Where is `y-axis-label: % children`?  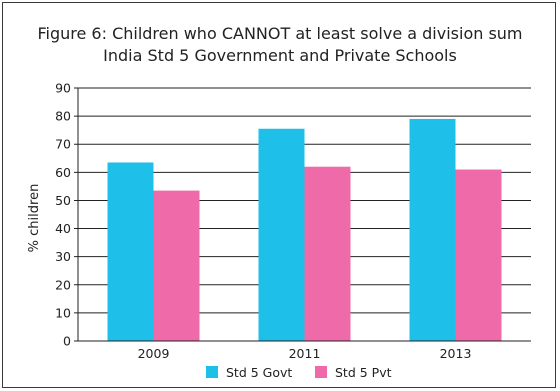
y-axis-label: % children is located at coordinates (34, 218).